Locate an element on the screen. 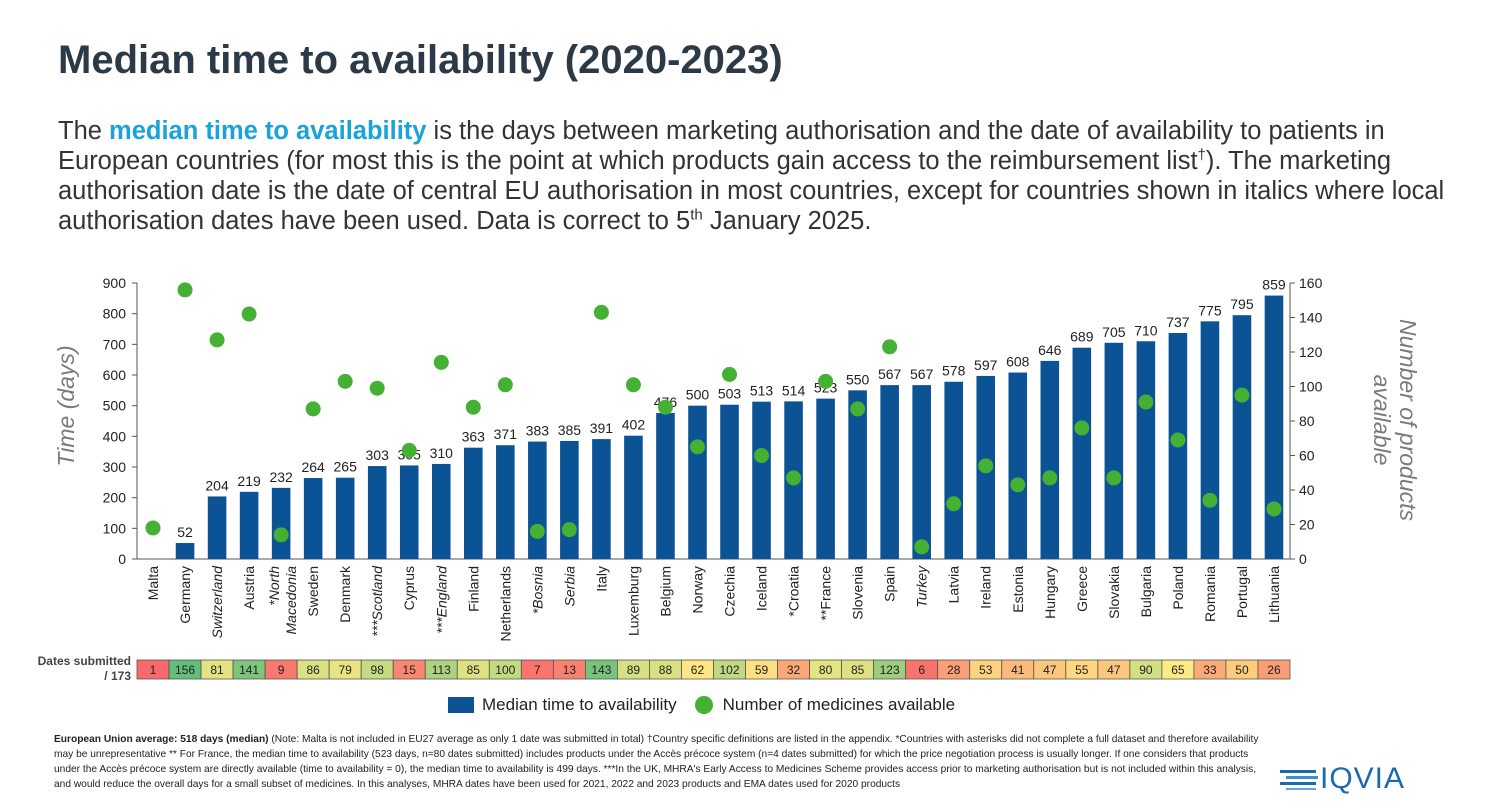  category-label: Portugal is located at coordinates (1242, 592).